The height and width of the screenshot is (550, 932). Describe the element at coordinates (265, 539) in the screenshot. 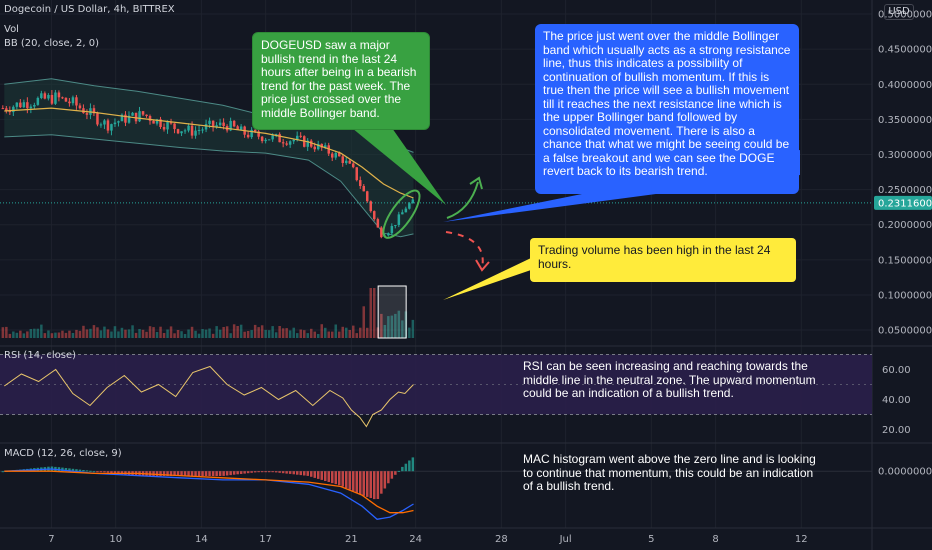

I see `x-tick-label: 17` at that location.